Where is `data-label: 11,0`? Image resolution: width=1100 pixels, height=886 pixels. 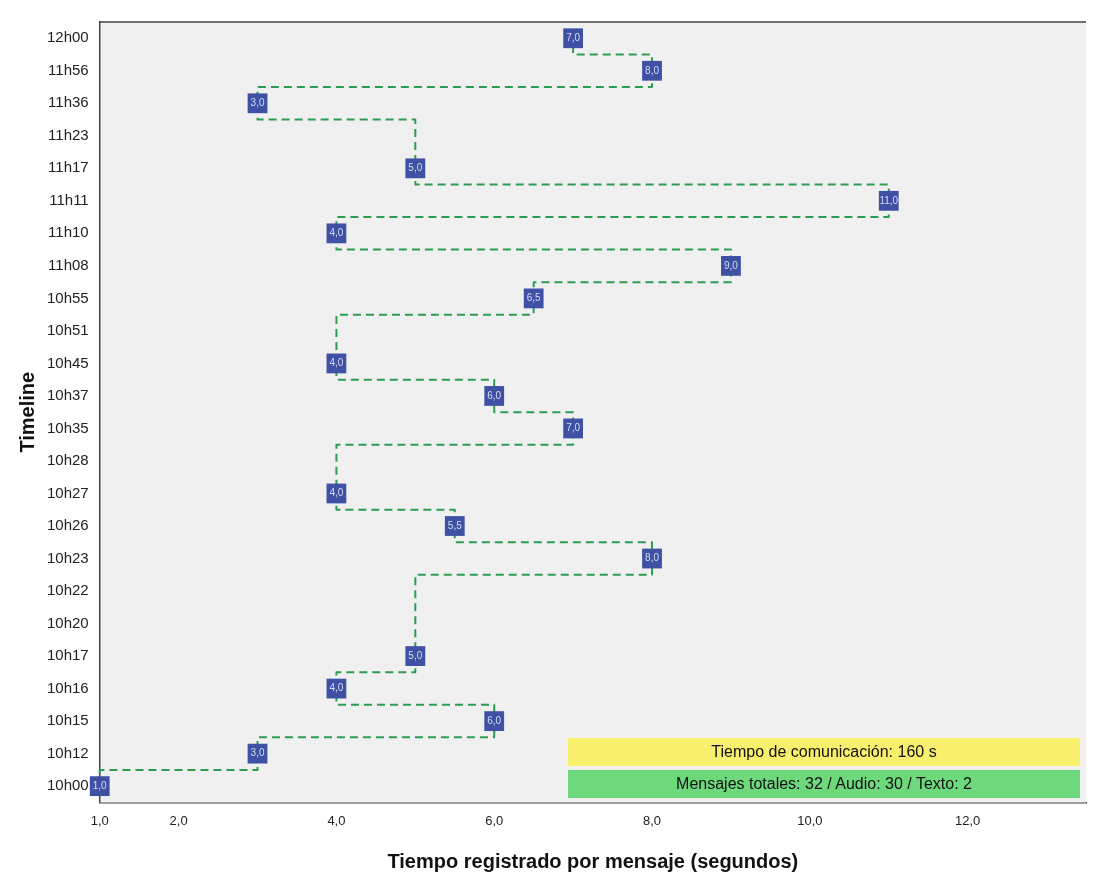 data-label: 11,0 is located at coordinates (889, 200).